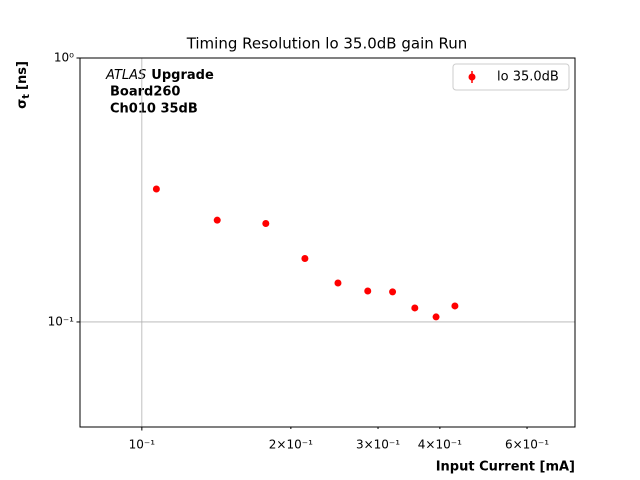 The image size is (640, 480). Describe the element at coordinates (505, 467) in the screenshot. I see `x-axis-label: Input Current [mA]` at that location.